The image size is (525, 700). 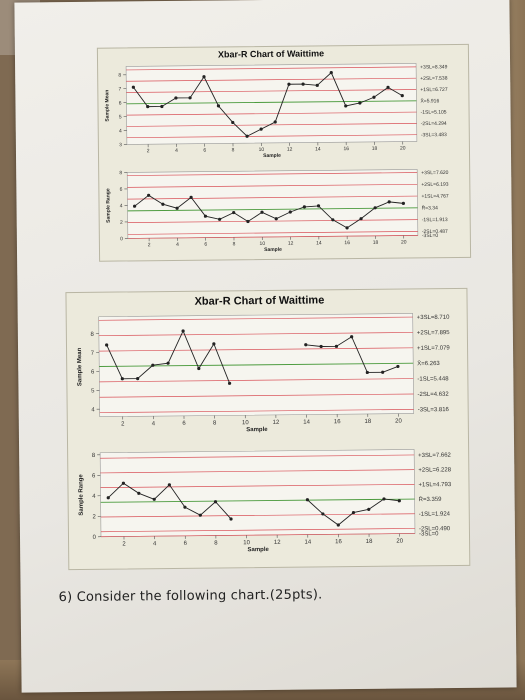 I want to click on y-axis-label: Sample Range, so click(x=81, y=495).